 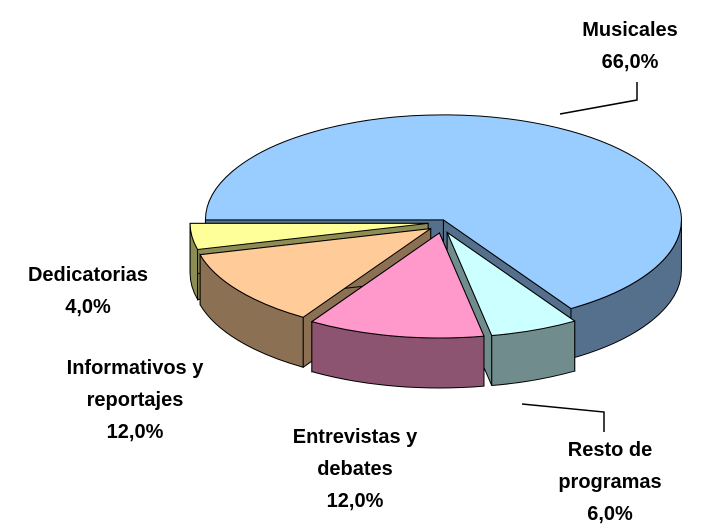 I want to click on category-label: Informativos y reportajes, so click(x=135, y=384).